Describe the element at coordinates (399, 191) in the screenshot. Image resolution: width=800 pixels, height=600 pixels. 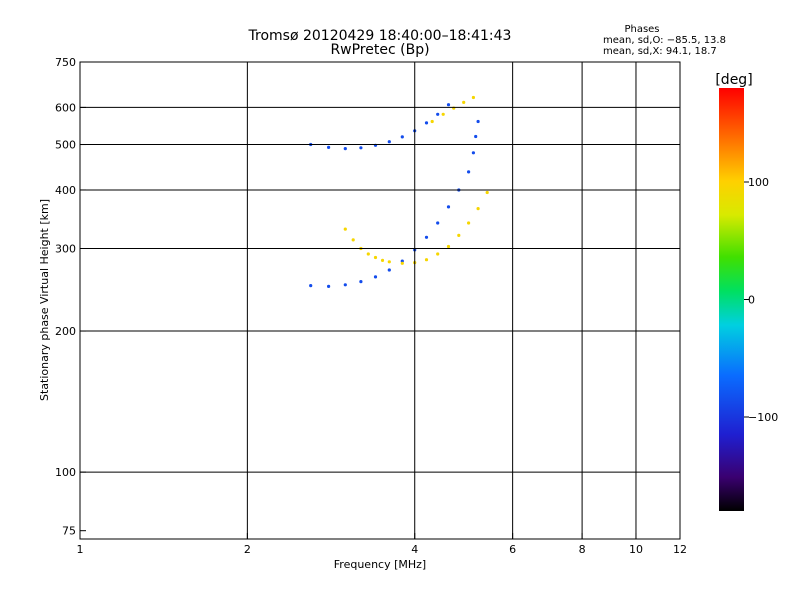
I see `scatter-points-layer` at that location.